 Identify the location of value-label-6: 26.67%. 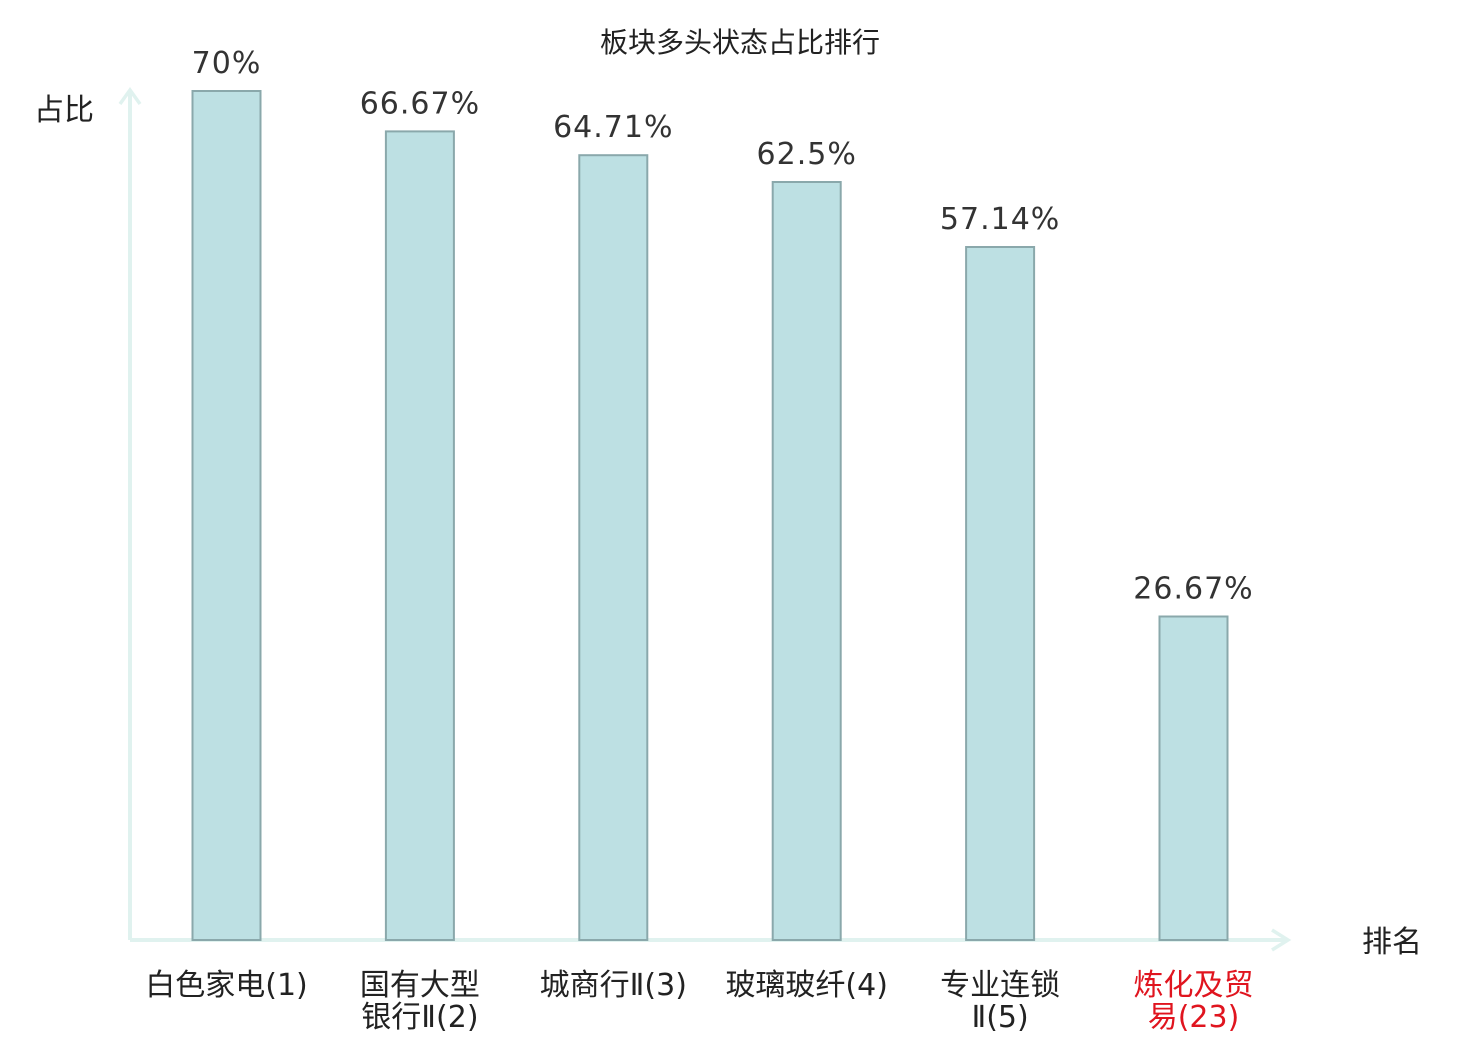
(1193, 589).